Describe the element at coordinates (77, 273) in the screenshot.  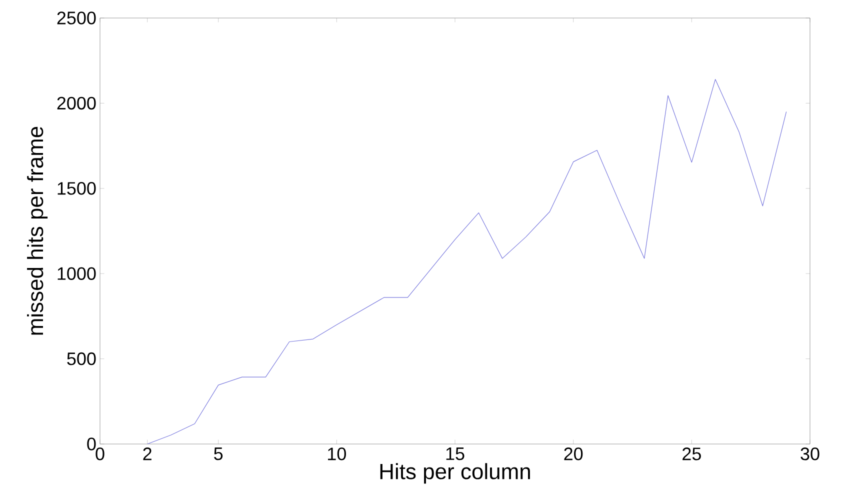
I see `y-tick-label: 1000` at that location.